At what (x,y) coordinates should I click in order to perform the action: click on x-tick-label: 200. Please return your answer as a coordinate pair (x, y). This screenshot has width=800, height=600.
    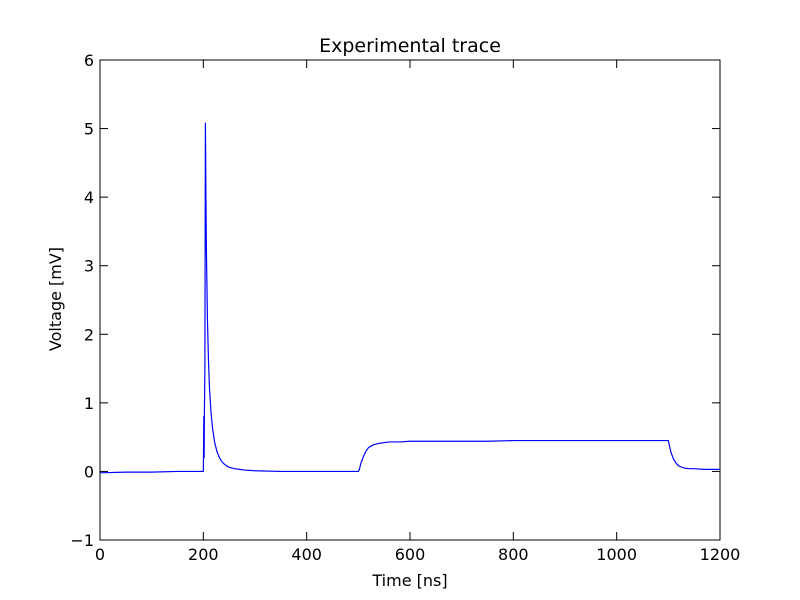
    Looking at the image, I should click on (203, 554).